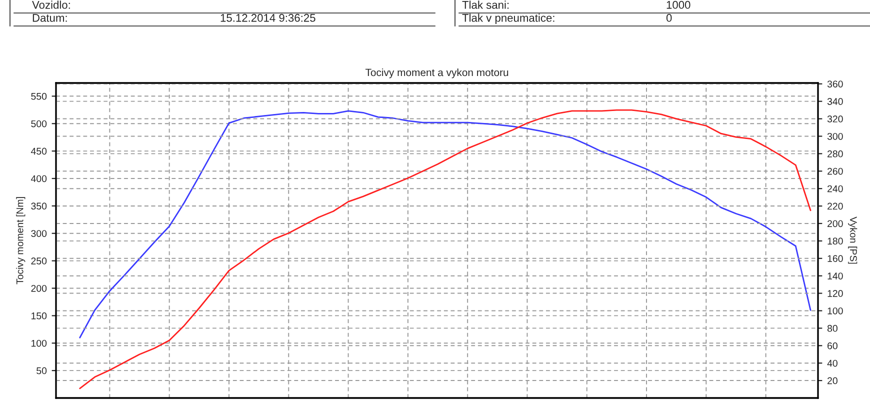 The height and width of the screenshot is (400, 870). I want to click on y2-tick-label: 260, so click(835, 171).